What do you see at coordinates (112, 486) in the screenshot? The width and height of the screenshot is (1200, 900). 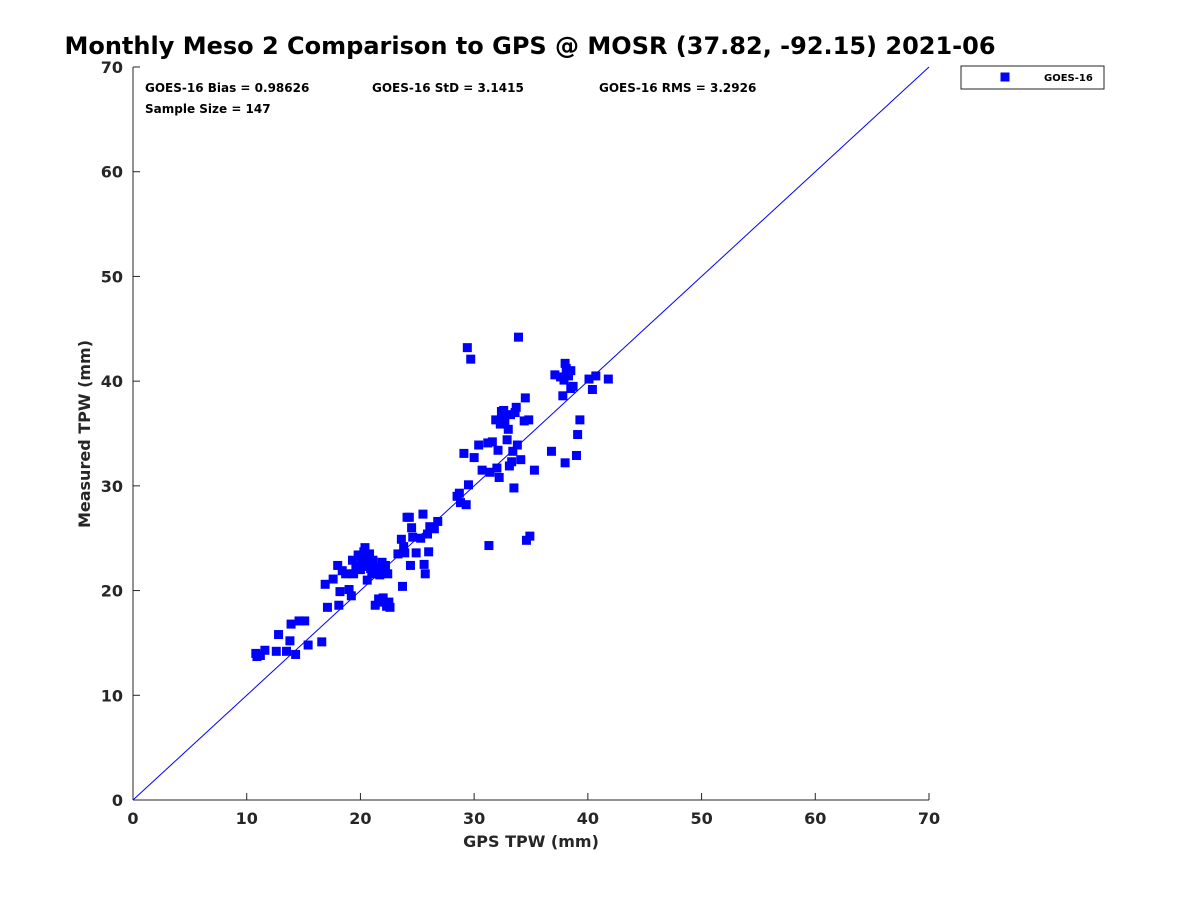 I see `y-tick-label: 30` at bounding box center [112, 486].